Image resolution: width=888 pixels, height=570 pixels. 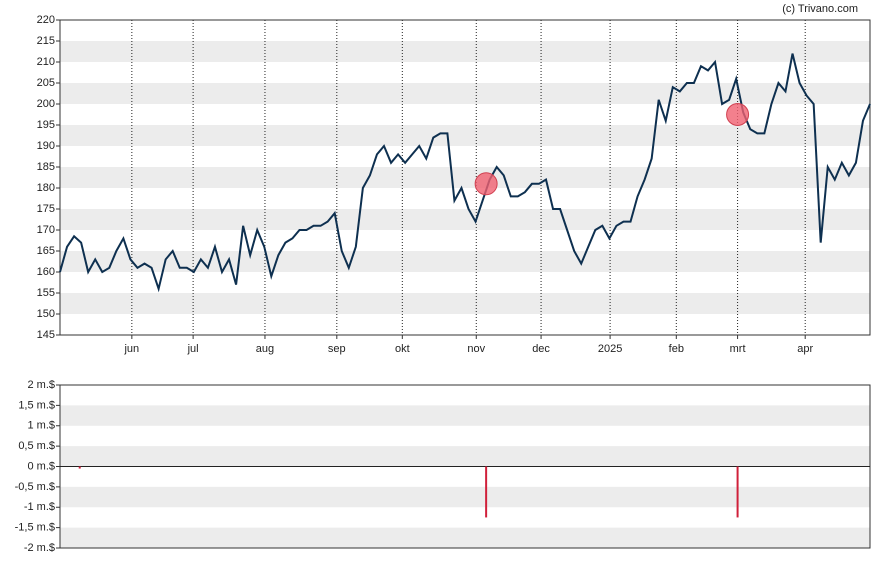 I want to click on x-tick-label: apr, so click(x=805, y=349).